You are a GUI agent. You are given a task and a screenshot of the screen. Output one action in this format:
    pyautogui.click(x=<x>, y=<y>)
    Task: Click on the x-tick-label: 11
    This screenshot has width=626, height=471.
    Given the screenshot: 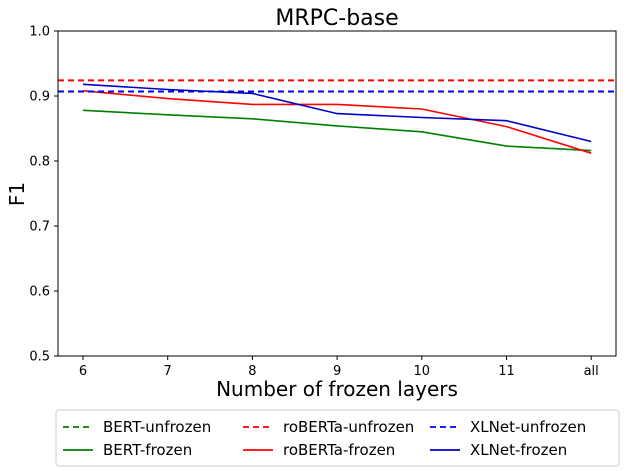 What is the action you would take?
    pyautogui.click(x=506, y=371)
    